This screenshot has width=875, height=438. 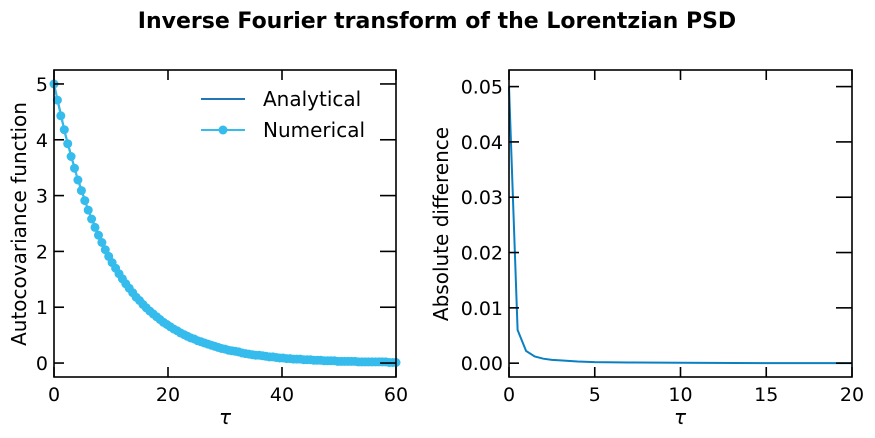 I want to click on x-tick-label: 15, so click(x=766, y=395).